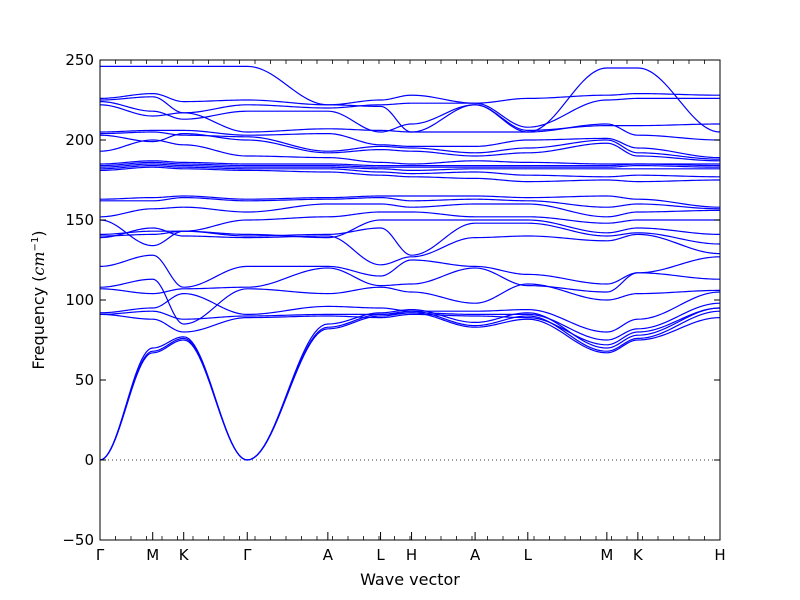 The height and width of the screenshot is (600, 800). Describe the element at coordinates (79, 140) in the screenshot. I see `y-tick-label: 200` at that location.